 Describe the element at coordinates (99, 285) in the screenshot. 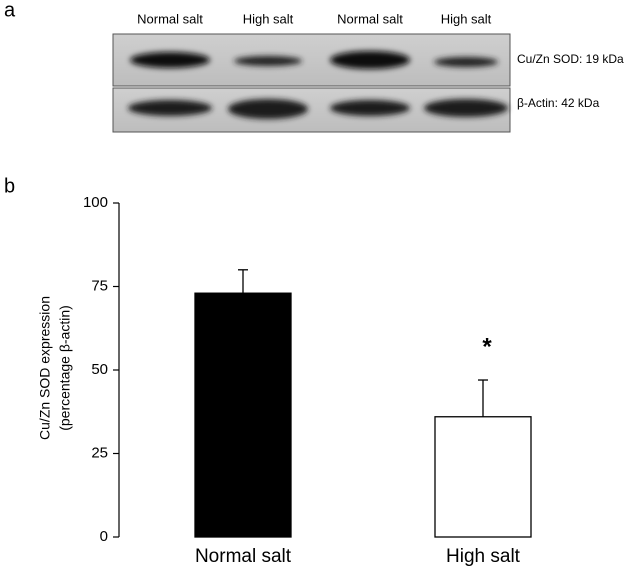

I see `y-tick-label: 75` at that location.